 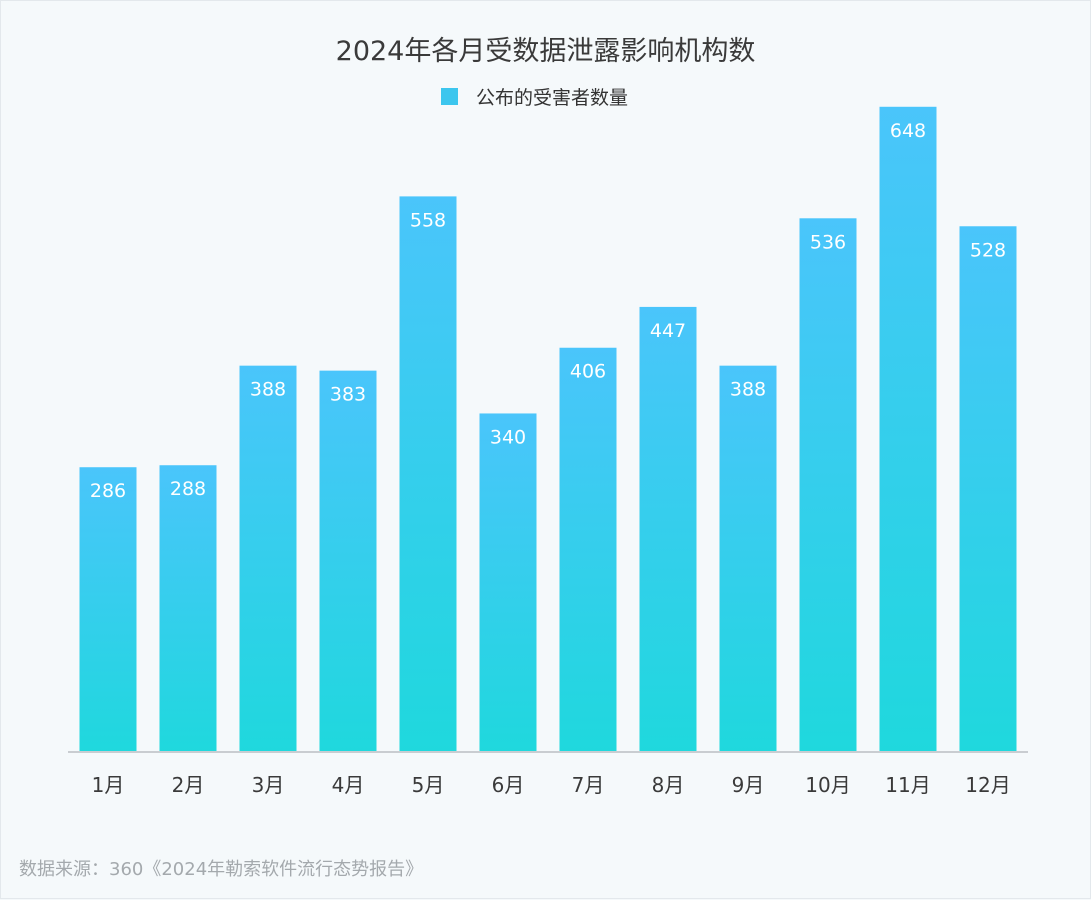 What do you see at coordinates (828, 242) in the screenshot?
I see `data-label-10: 536` at bounding box center [828, 242].